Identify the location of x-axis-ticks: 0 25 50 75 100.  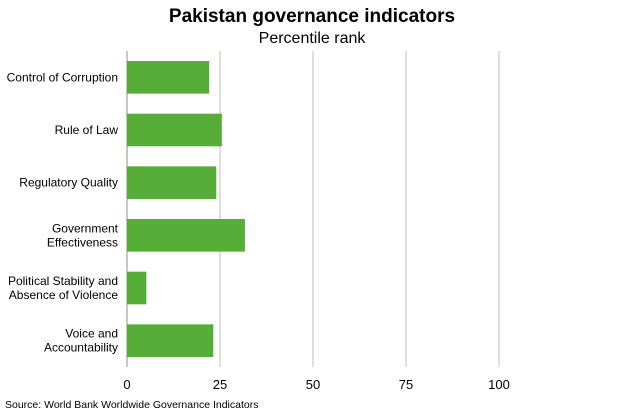
(316, 384).